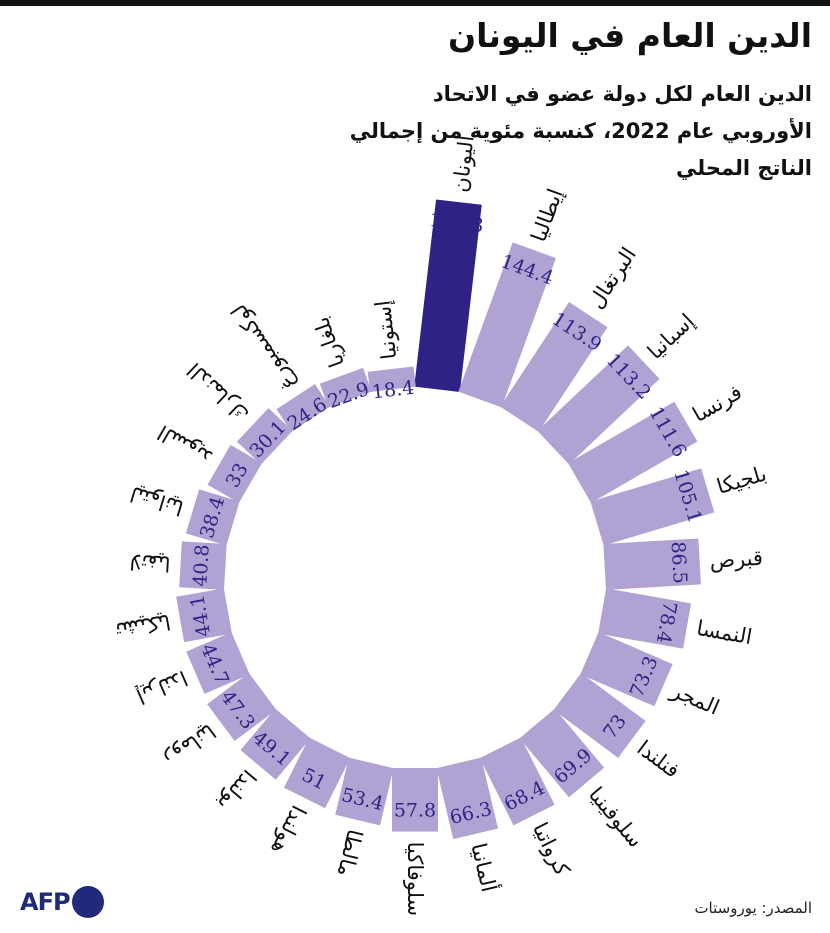  Describe the element at coordinates (415, 879) in the screenshot. I see `country-label-14: سلوفاكيا` at that location.